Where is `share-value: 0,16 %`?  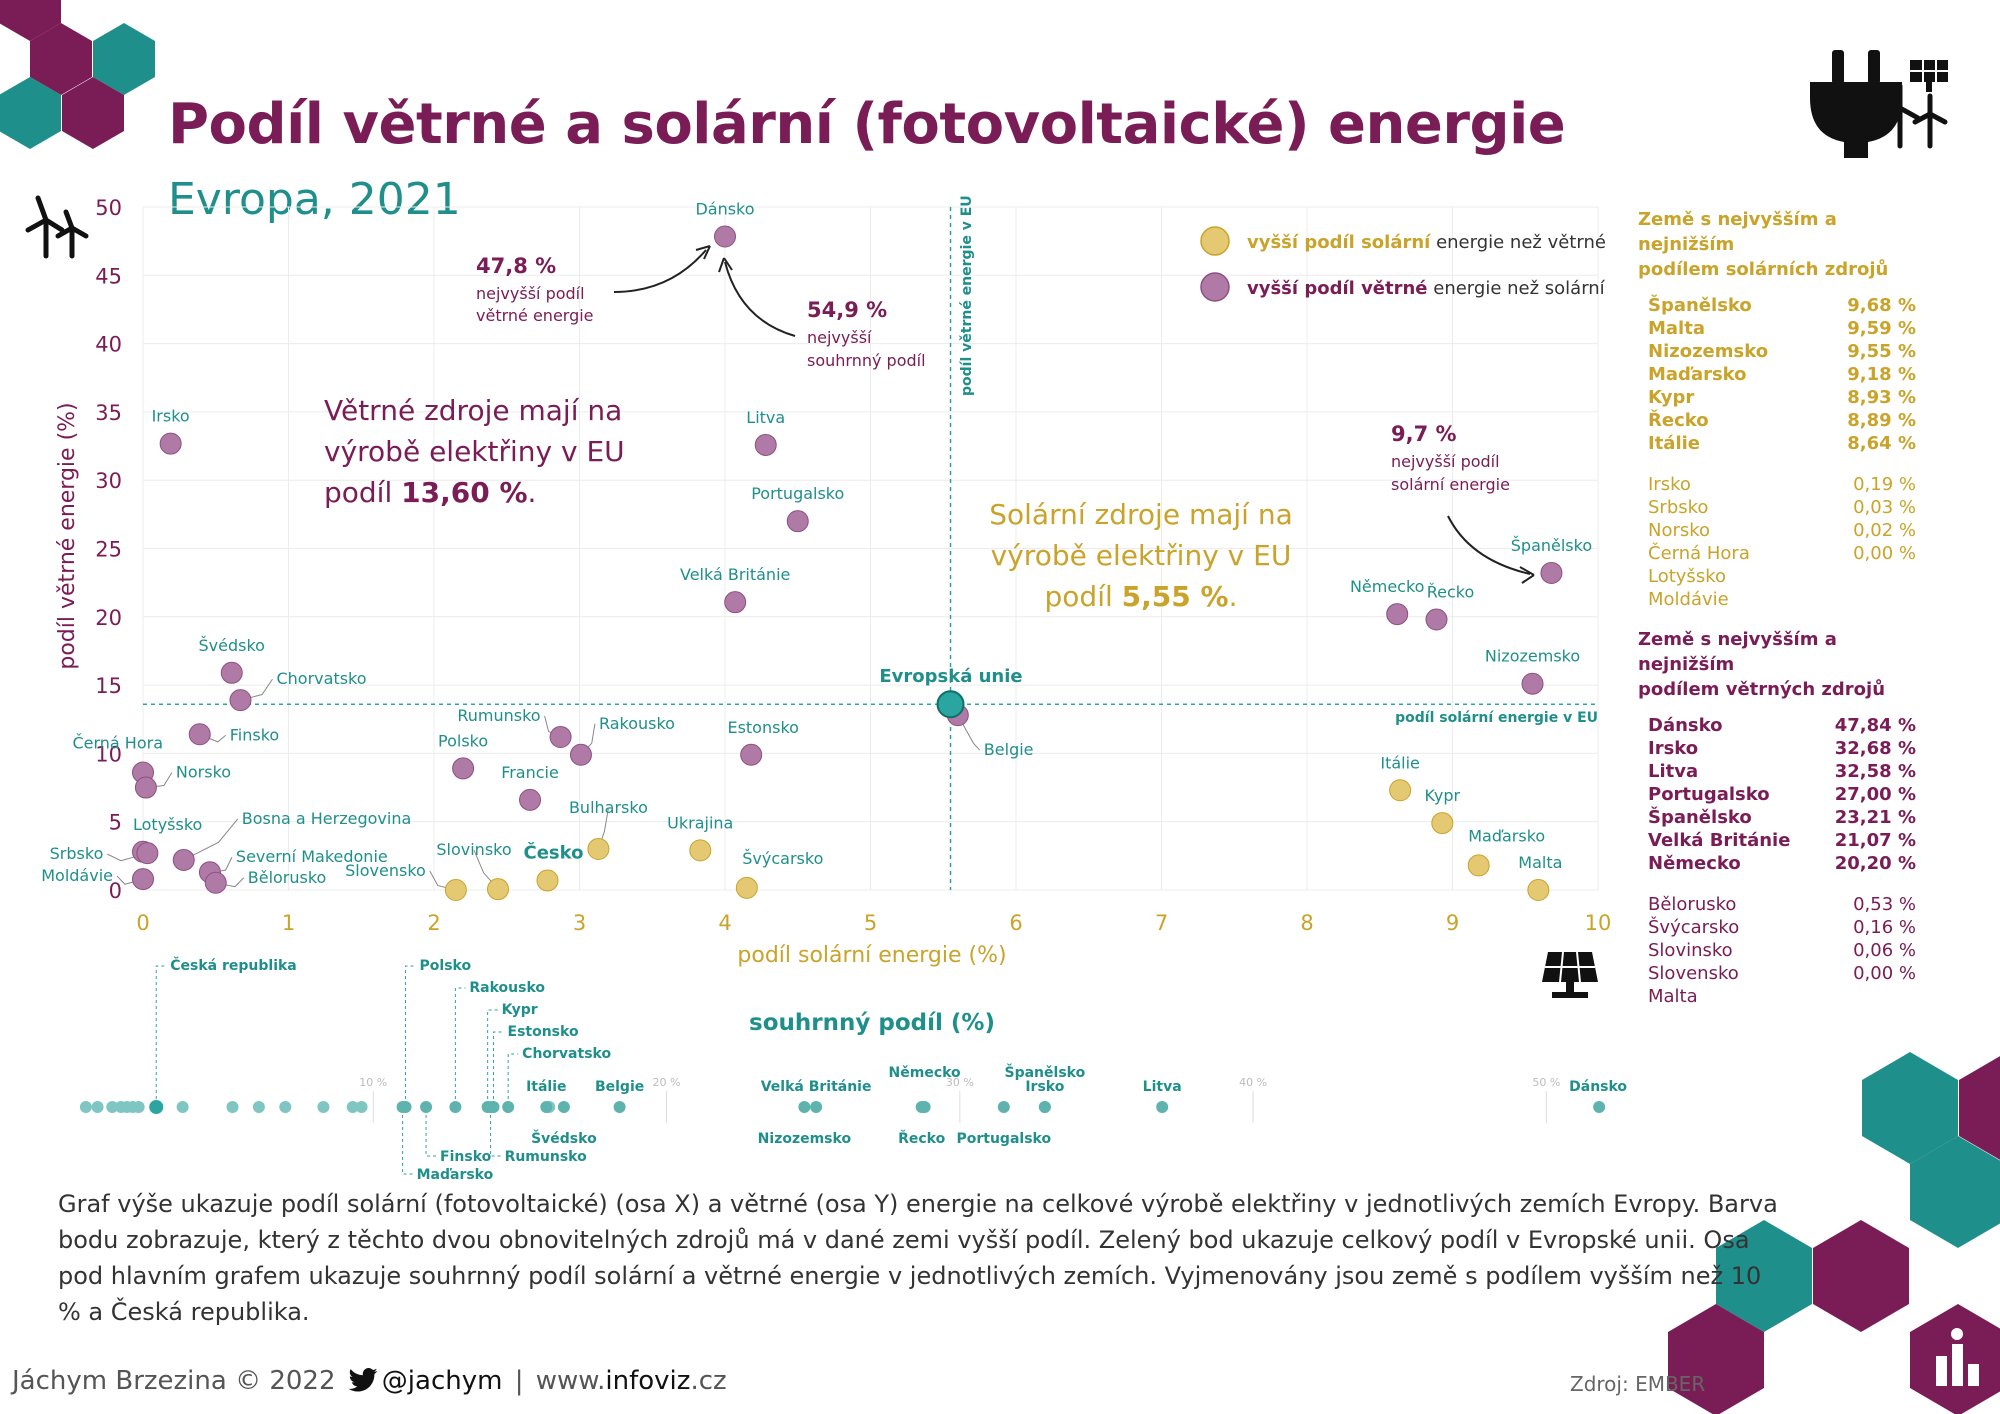 share-value: 0,16 % is located at coordinates (1884, 927).